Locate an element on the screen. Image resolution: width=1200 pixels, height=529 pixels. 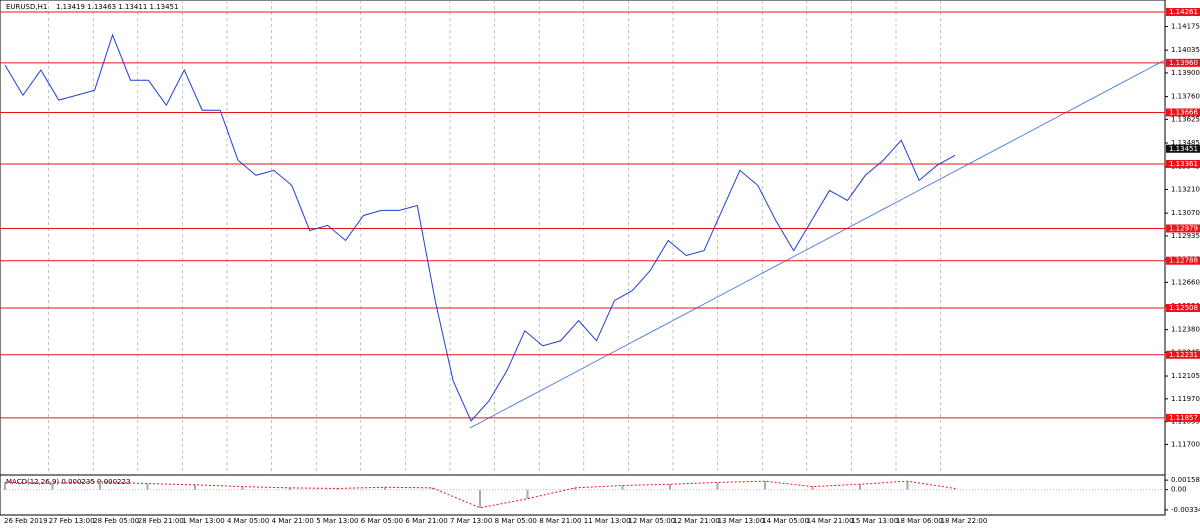
price-tick-label: 1.12935 is located at coordinates (1185, 236).